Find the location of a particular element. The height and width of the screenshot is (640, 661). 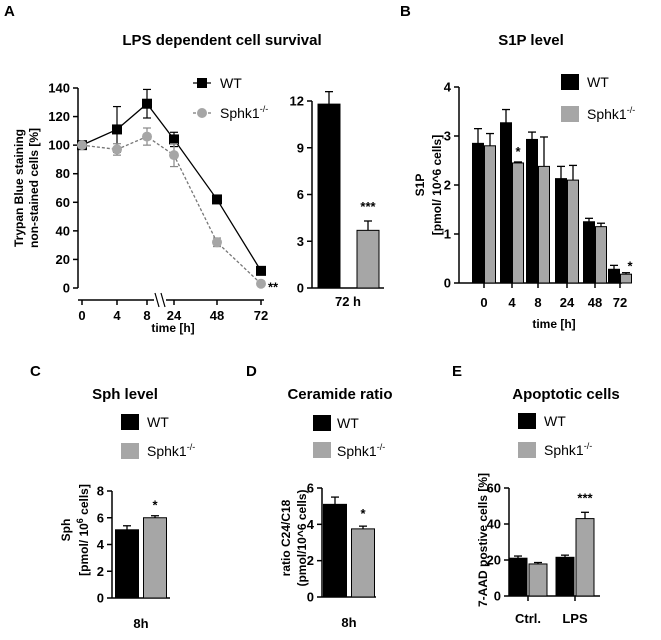

panel-e-axes: 0 20 40 60 Ctrl. LPS is located at coordinates (543, 553).